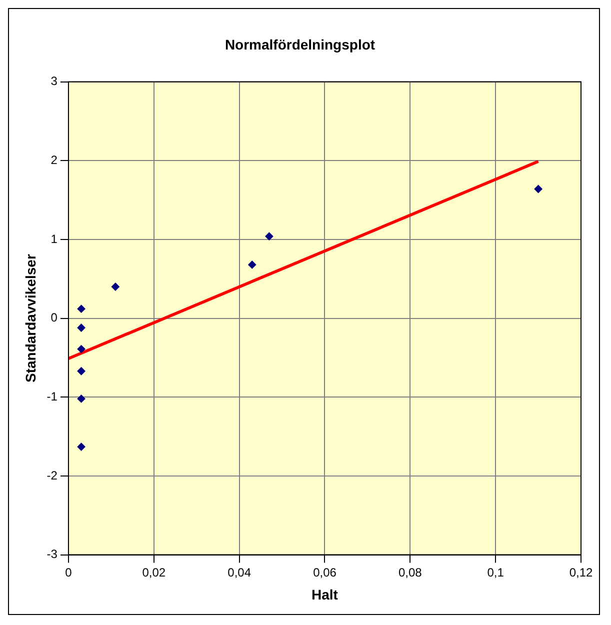 The width and height of the screenshot is (611, 625). Describe the element at coordinates (410, 572) in the screenshot. I see `x-tick-label: 0,08` at that location.